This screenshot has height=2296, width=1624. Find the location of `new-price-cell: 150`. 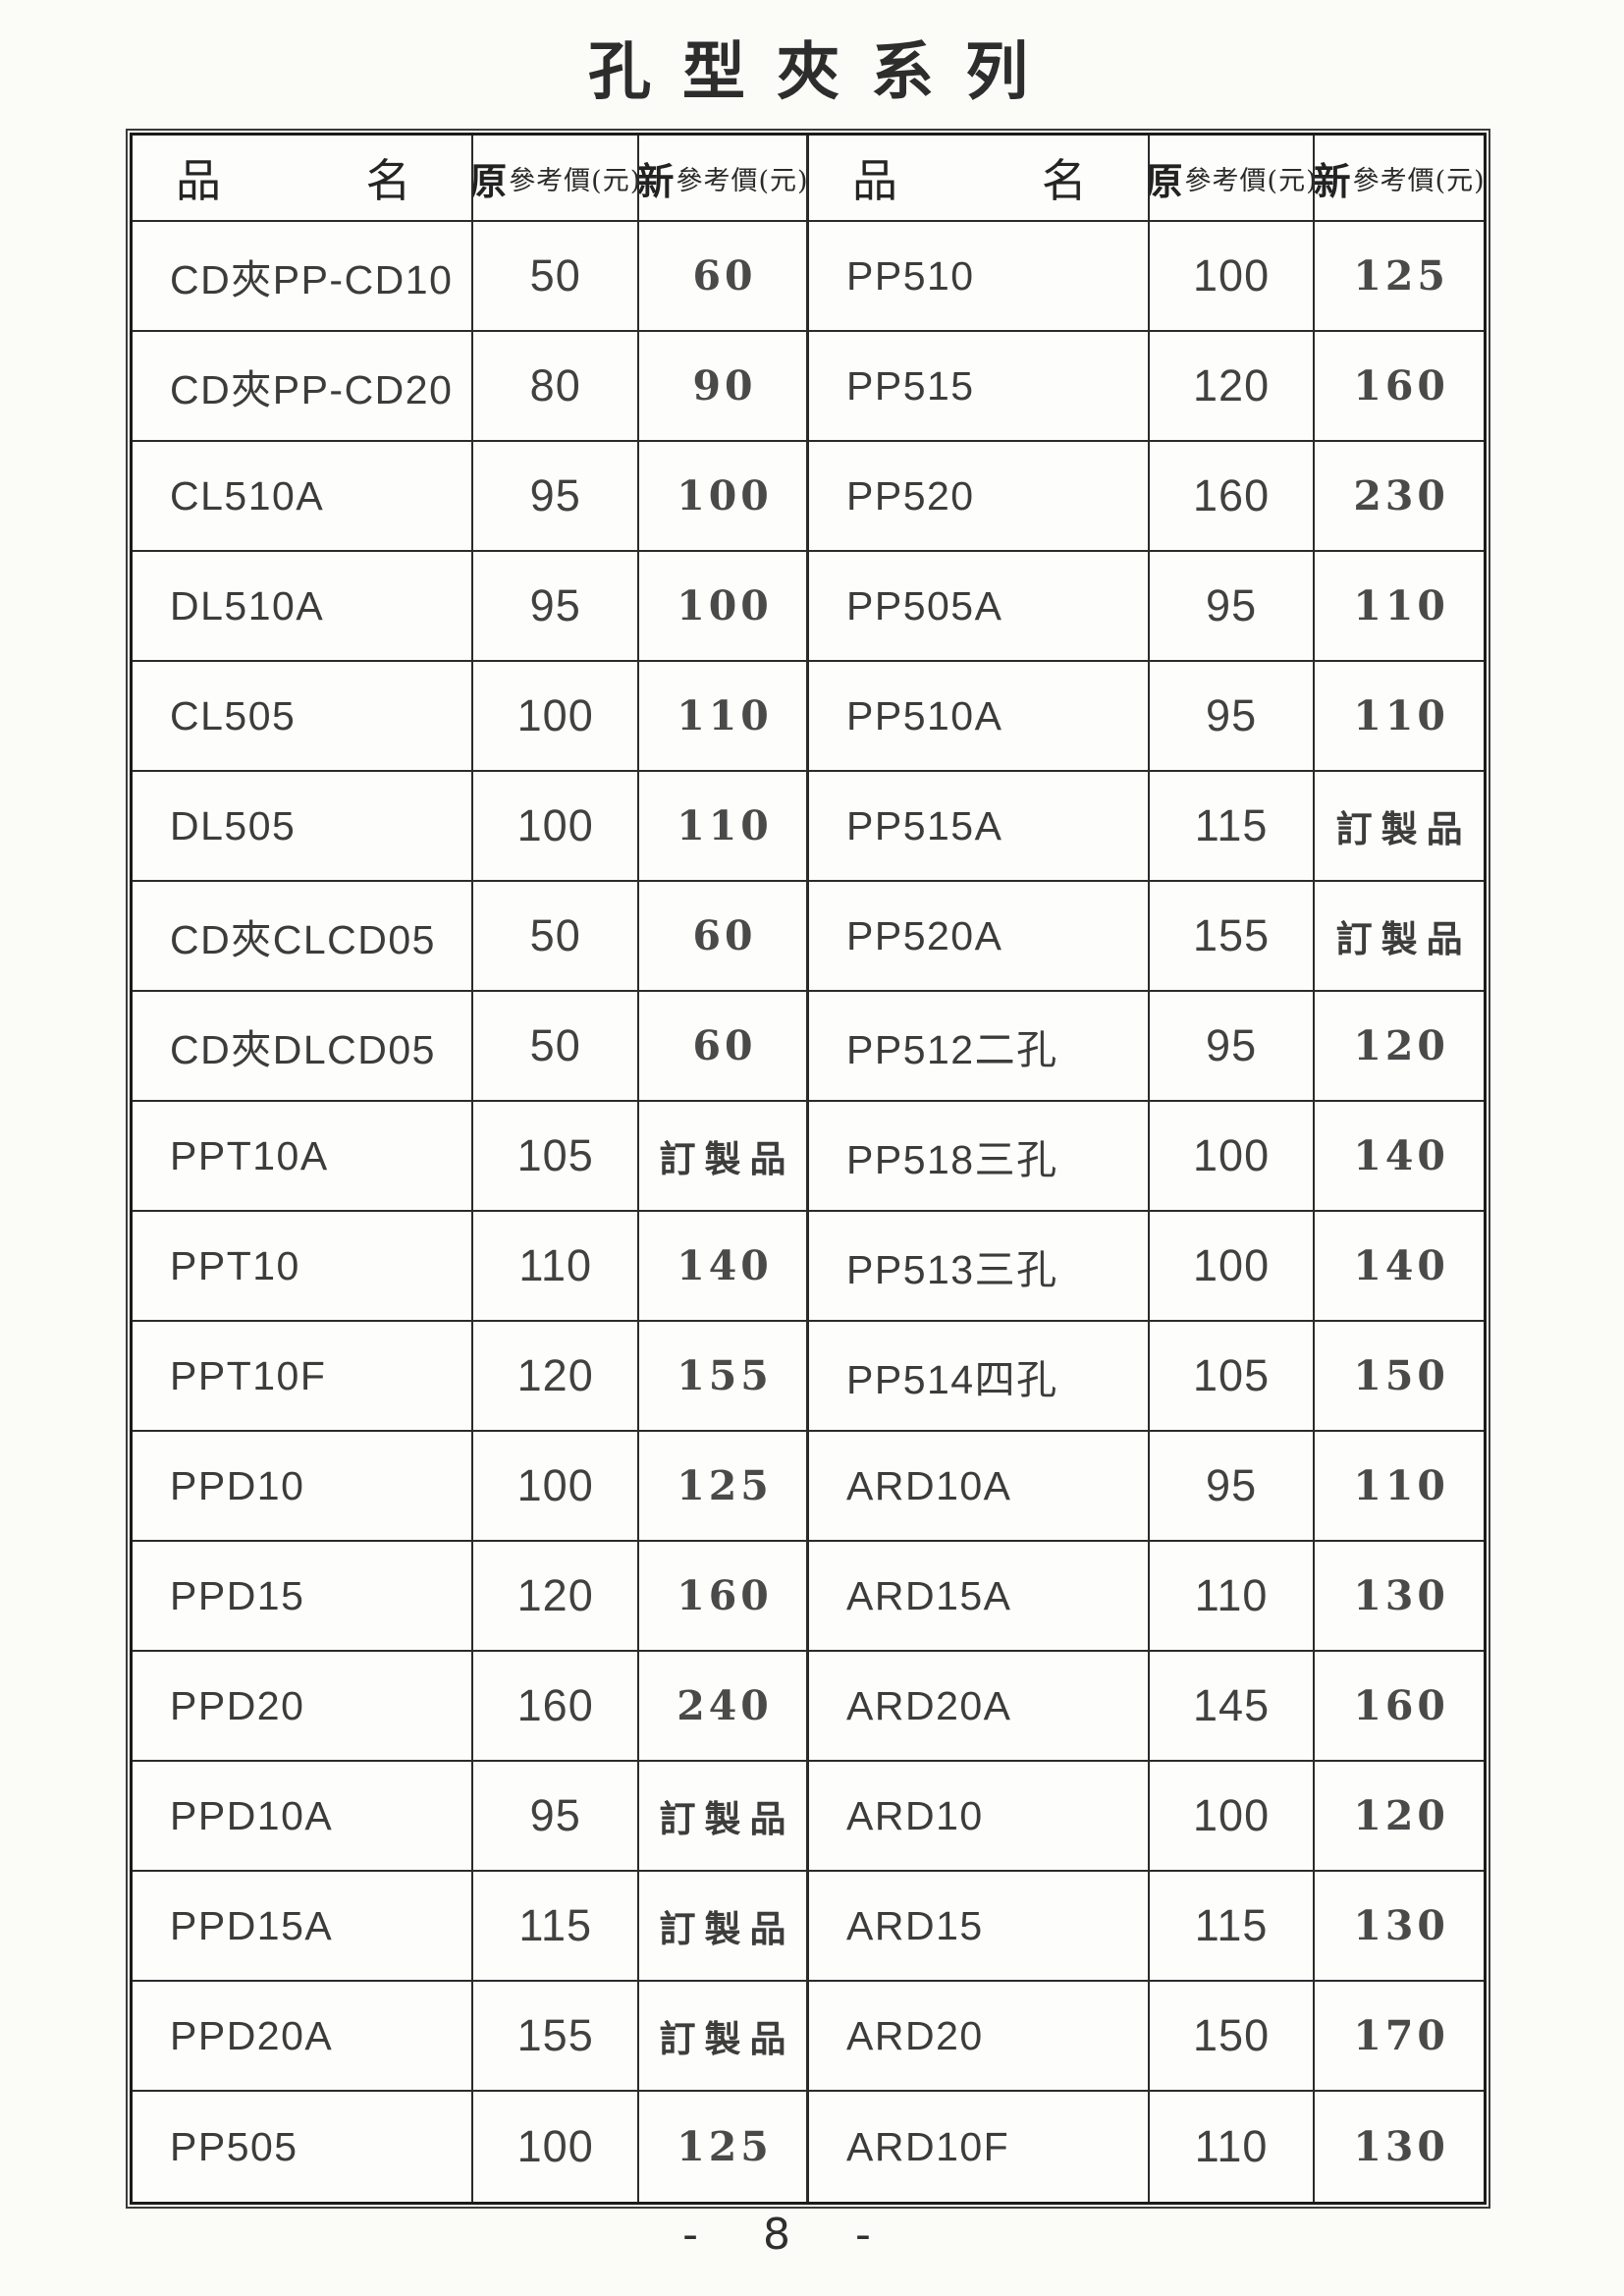

new-price-cell: 150 is located at coordinates (1399, 1377).